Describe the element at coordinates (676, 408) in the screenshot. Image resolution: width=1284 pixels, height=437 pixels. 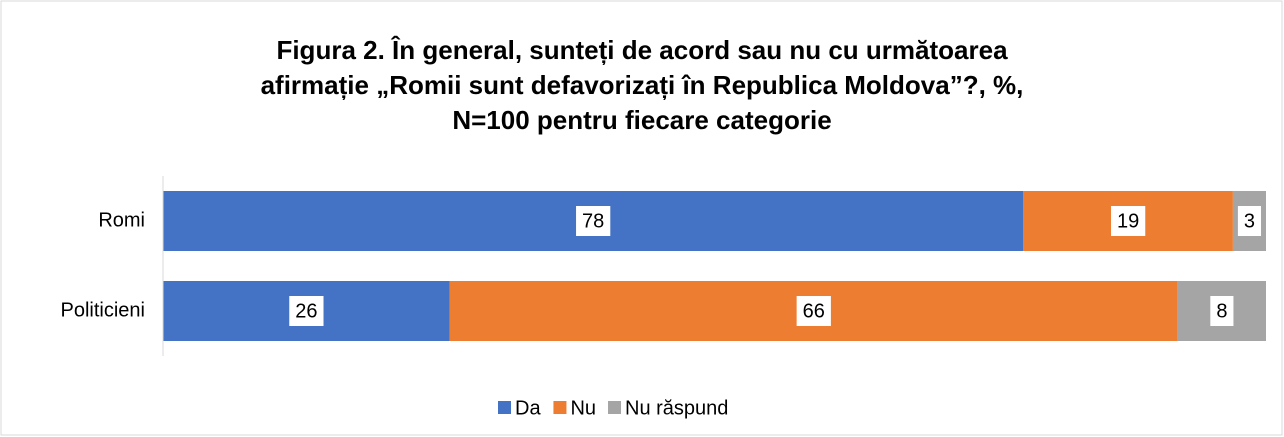
I see `legend-label: Nu răspund` at that location.